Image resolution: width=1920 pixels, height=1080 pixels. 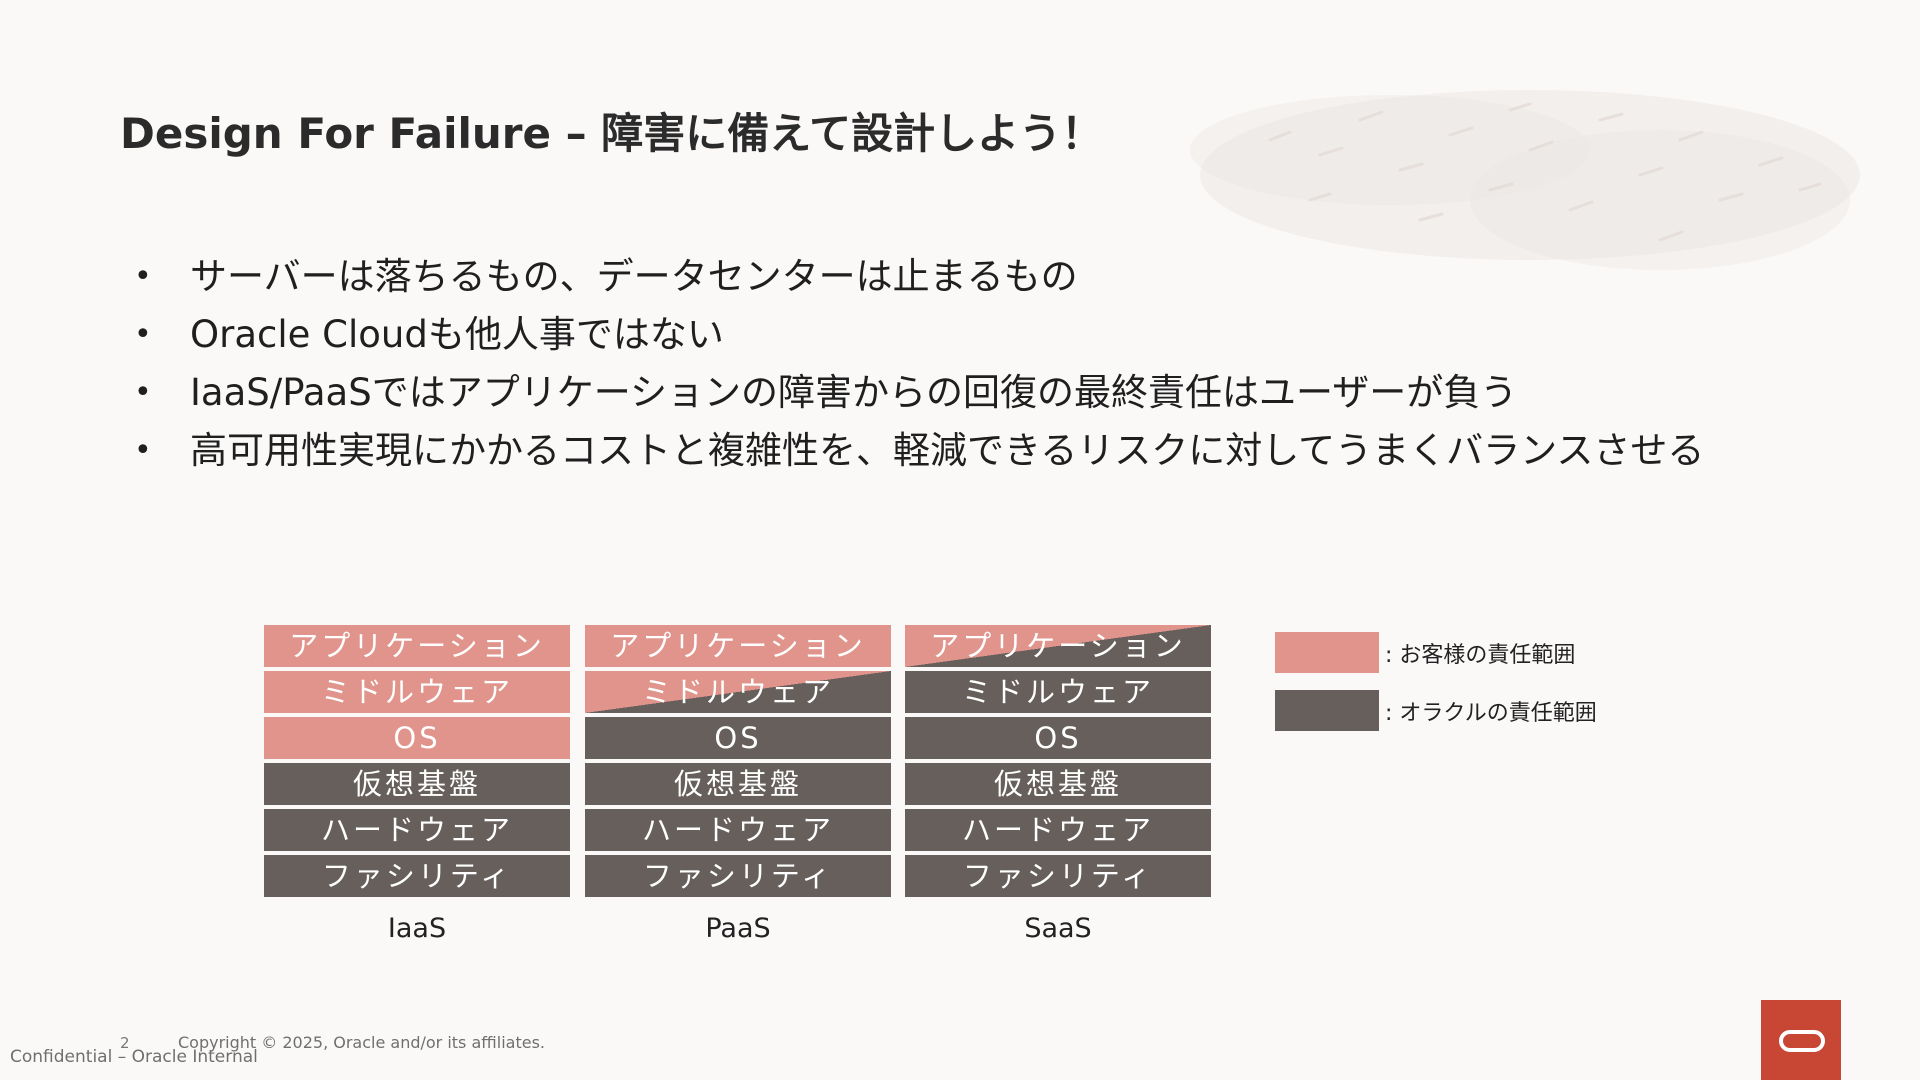 What do you see at coordinates (970, 335) in the screenshot?
I see `list-item: • Oracle Cloudも他人事ではない` at bounding box center [970, 335].